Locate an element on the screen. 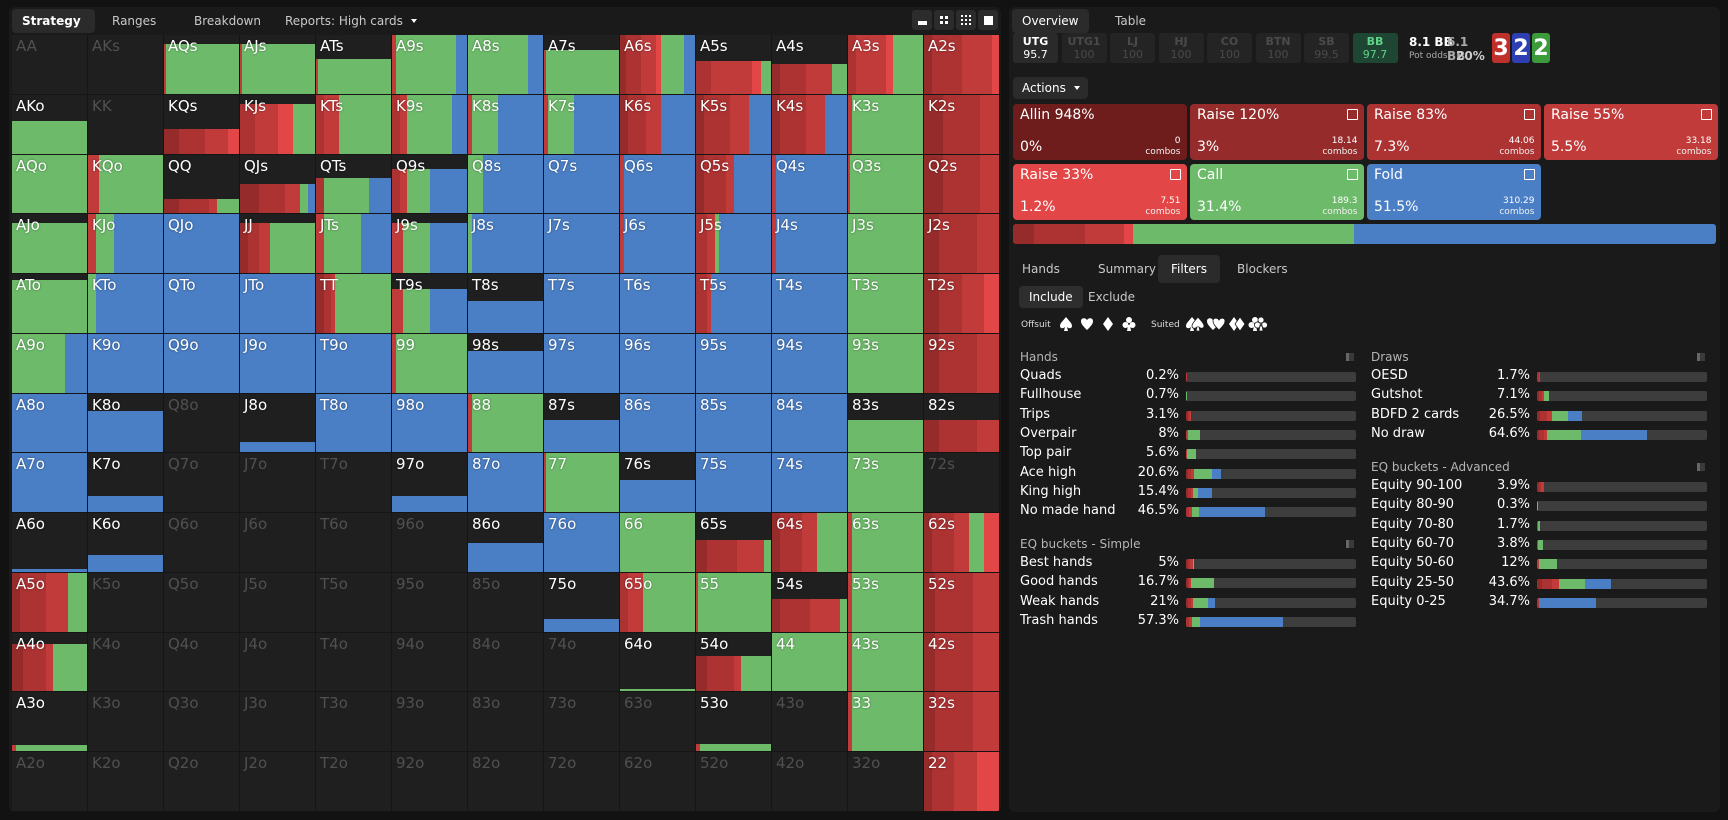  hand-cell-94o: 94o is located at coordinates (430, 662).